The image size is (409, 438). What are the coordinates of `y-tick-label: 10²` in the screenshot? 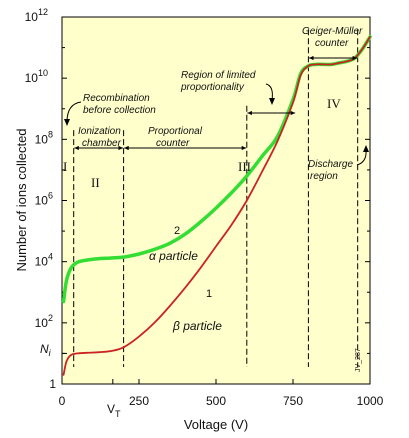 It's located at (44, 321).